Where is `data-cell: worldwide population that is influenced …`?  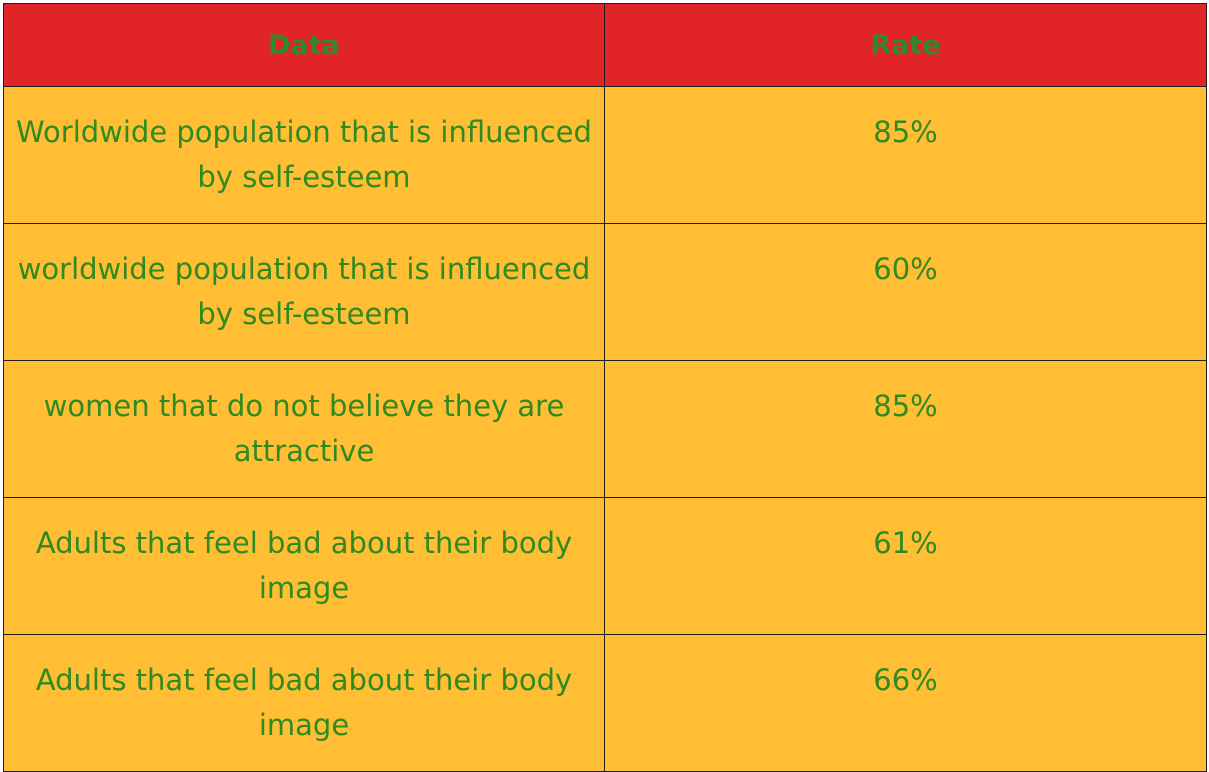
data-cell: worldwide population that is influenced … is located at coordinates (304, 292).